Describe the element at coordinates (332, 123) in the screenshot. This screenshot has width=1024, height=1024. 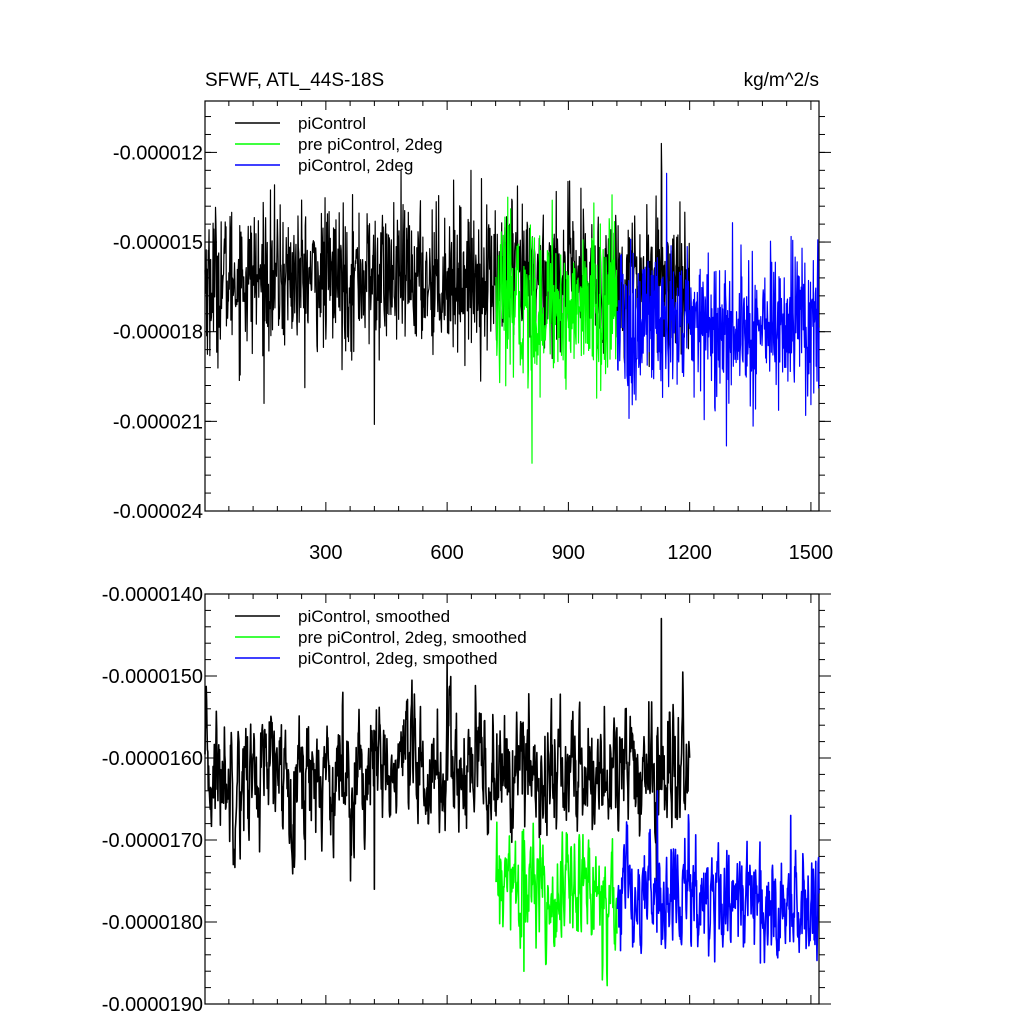
I see `legend-label-1: piControl` at that location.